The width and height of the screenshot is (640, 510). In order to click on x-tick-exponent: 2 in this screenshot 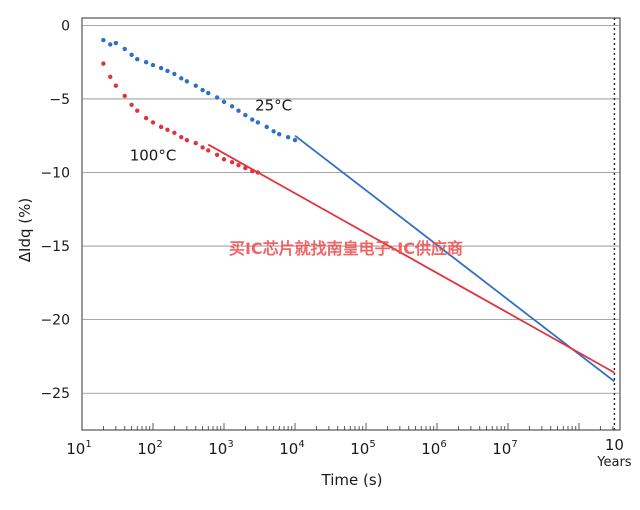, I will do `click(159, 444)`.